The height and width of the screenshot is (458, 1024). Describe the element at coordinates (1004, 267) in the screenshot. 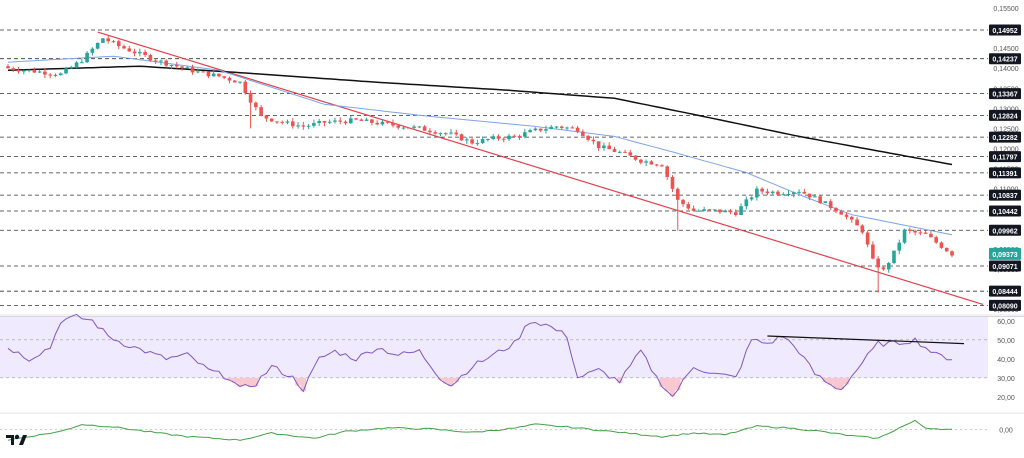

I see `price-level-label: 0,09071` at that location.